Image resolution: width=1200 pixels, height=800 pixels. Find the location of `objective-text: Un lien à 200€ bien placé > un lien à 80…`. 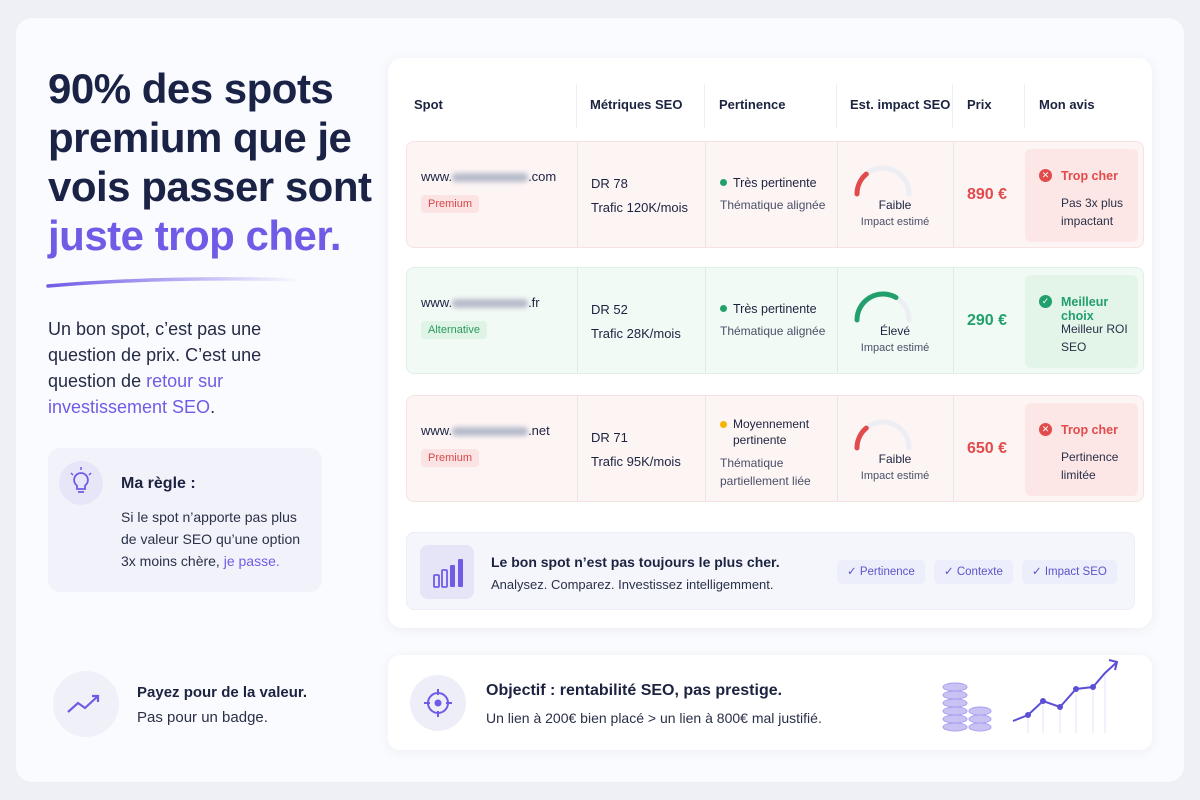

objective-text: Un lien à 200€ bien placé > un lien à 80… is located at coordinates (654, 718).